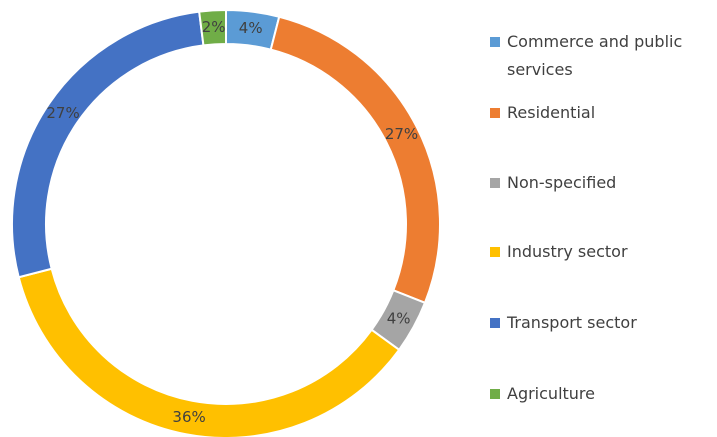  Describe the element at coordinates (551, 393) in the screenshot. I see `legend-label: Agriculture` at that location.